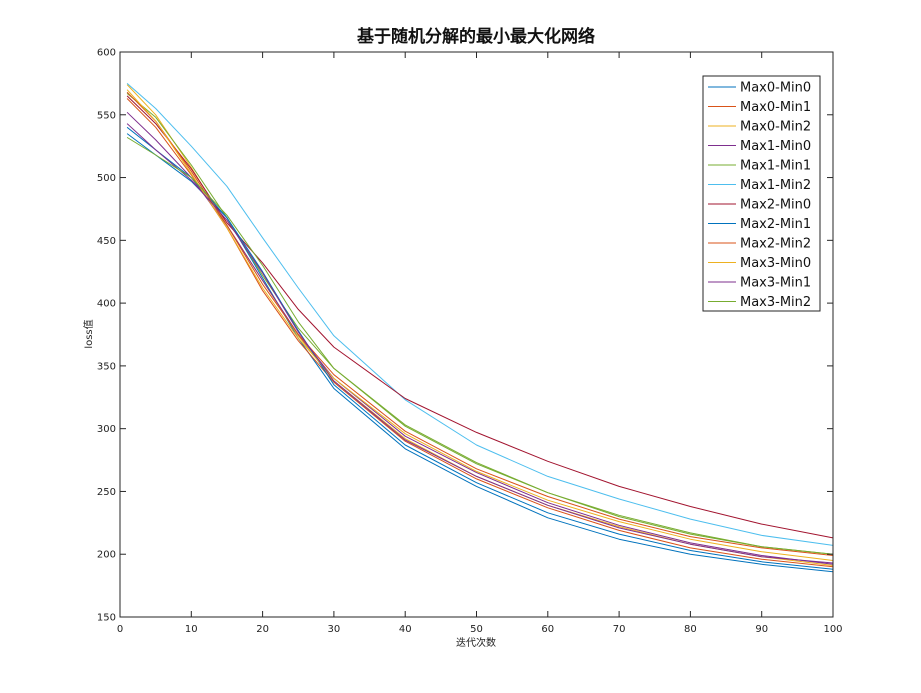 The image size is (921, 693). What do you see at coordinates (775, 146) in the screenshot?
I see `legend-label: Max1-Min0` at bounding box center [775, 146].